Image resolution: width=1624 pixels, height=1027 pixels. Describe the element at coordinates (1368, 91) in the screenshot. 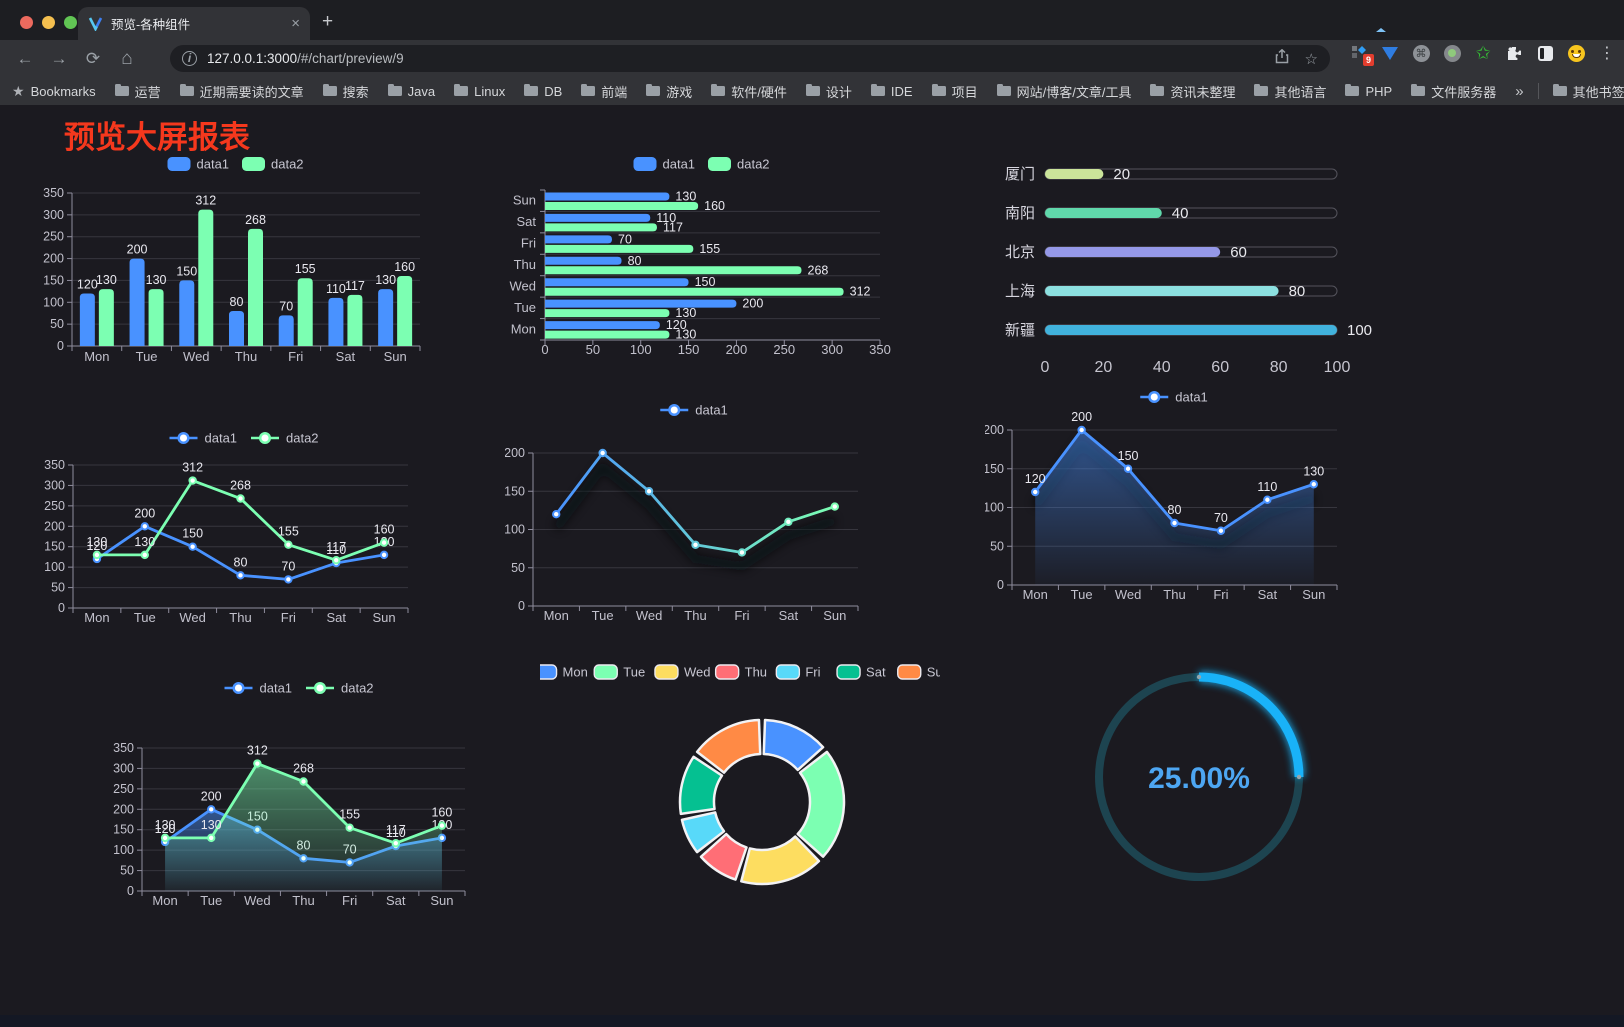

I see `bookmark-item: PHP` at that location.